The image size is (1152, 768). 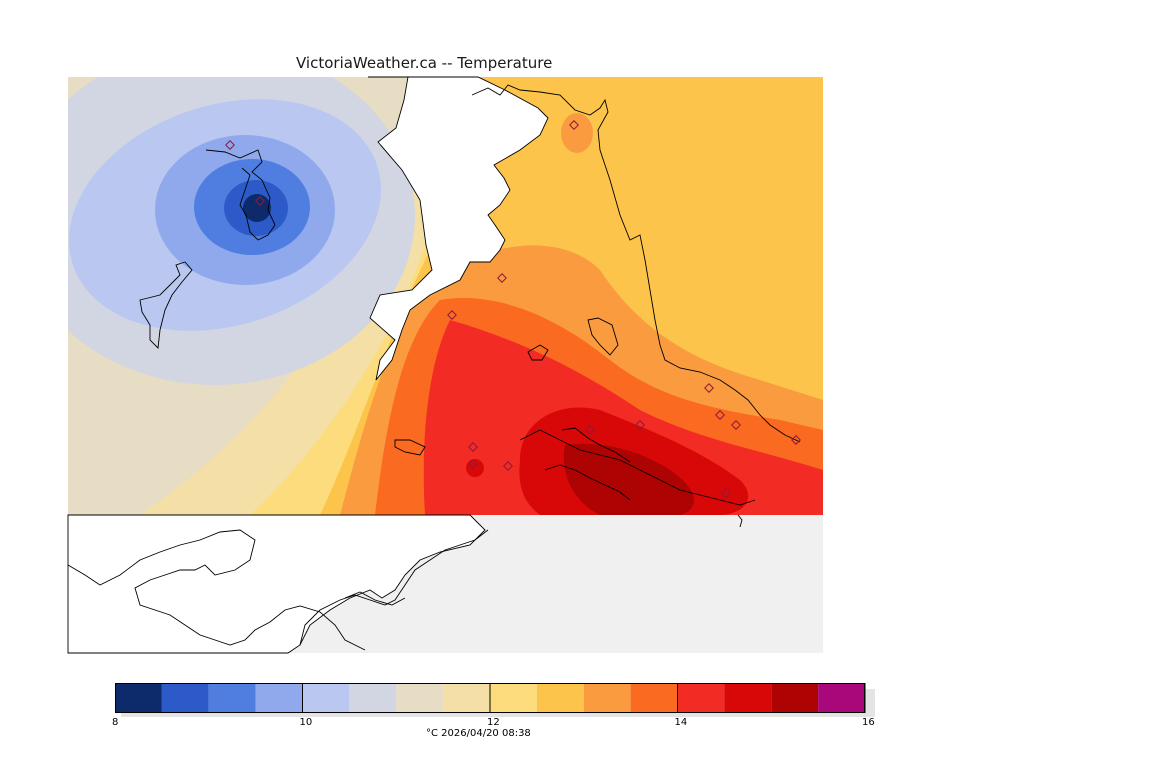 I want to click on color-legend, so click(x=495, y=700).